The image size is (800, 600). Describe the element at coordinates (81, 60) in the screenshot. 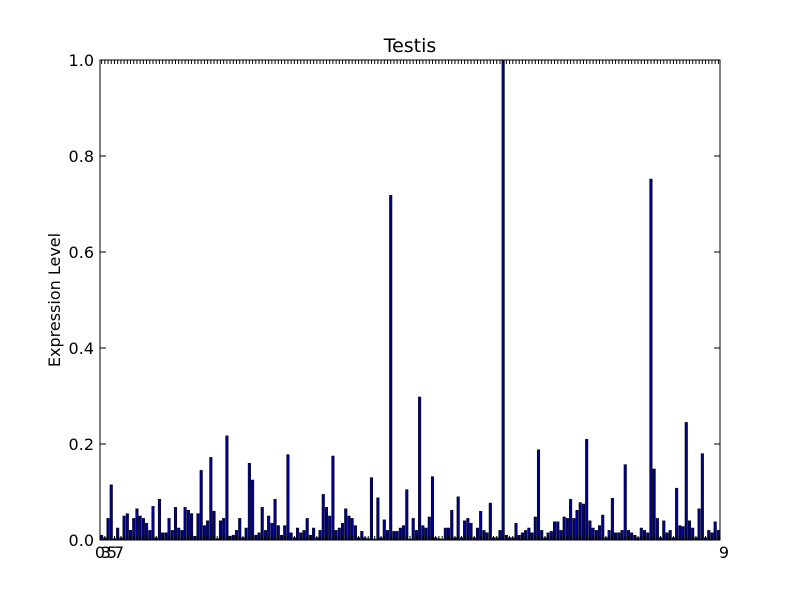

I see `y-tick-label-5: 1.0` at that location.